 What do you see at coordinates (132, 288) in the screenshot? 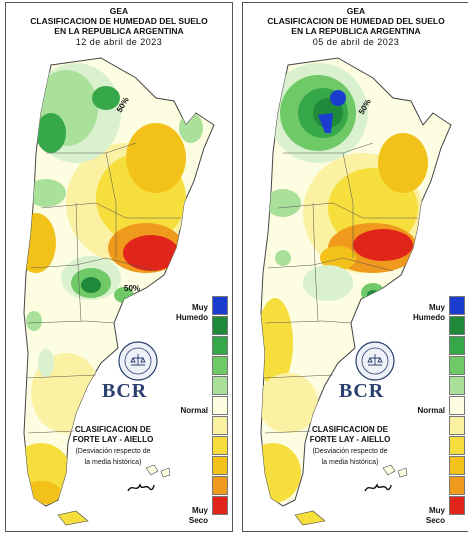
I see `contour-label: 50%` at bounding box center [132, 288].